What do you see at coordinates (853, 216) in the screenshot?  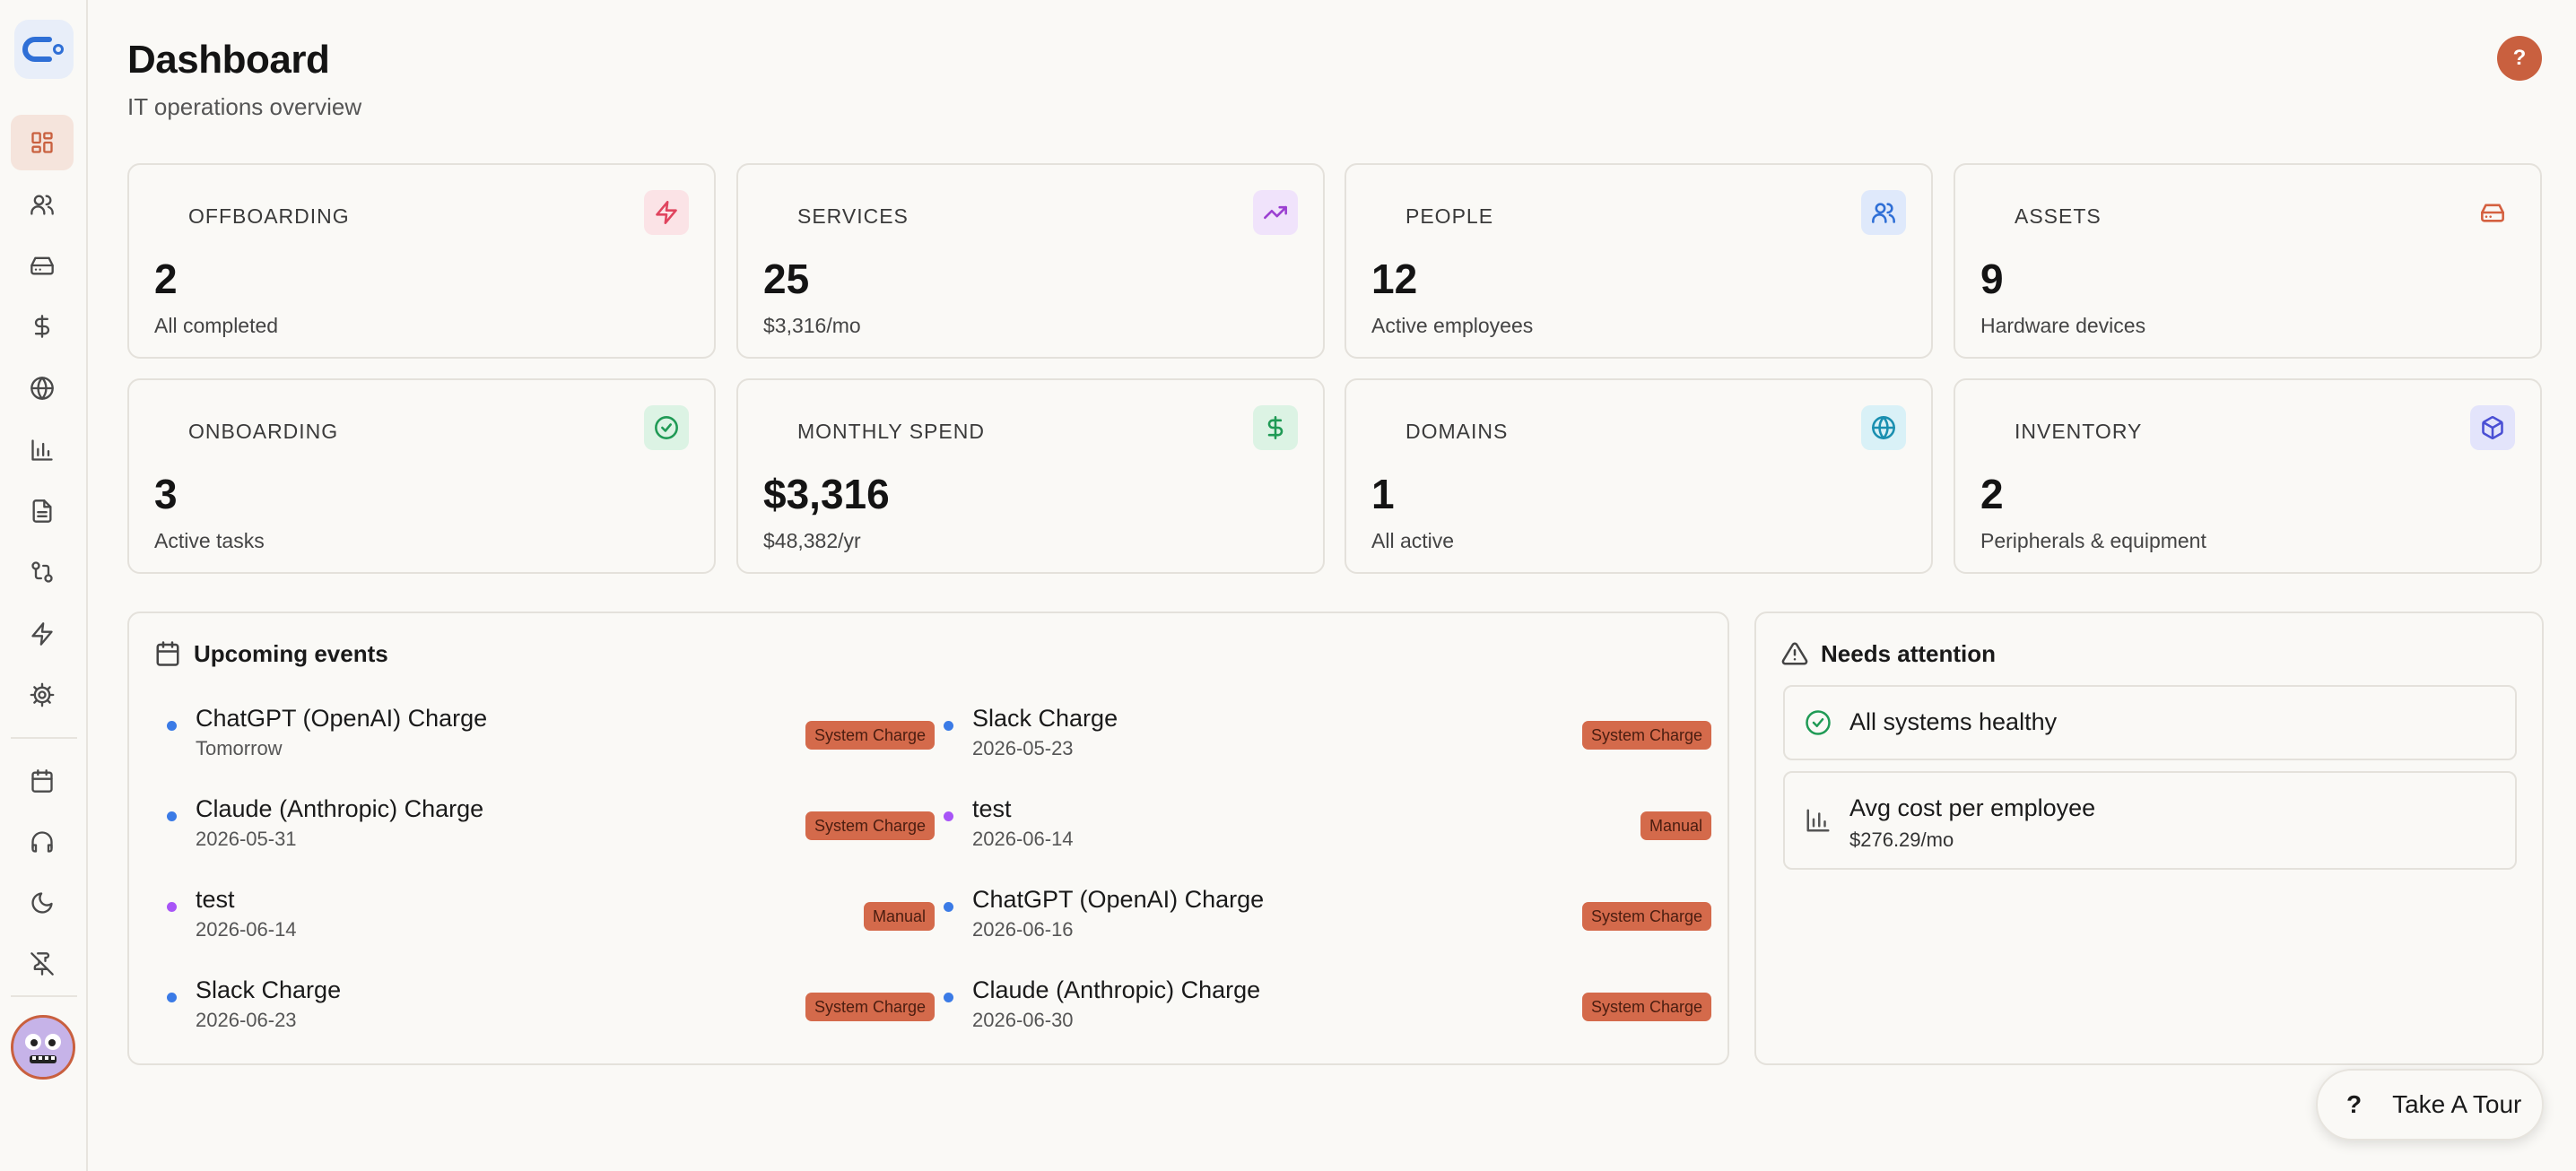 I see `stat-label: SERVICES` at bounding box center [853, 216].